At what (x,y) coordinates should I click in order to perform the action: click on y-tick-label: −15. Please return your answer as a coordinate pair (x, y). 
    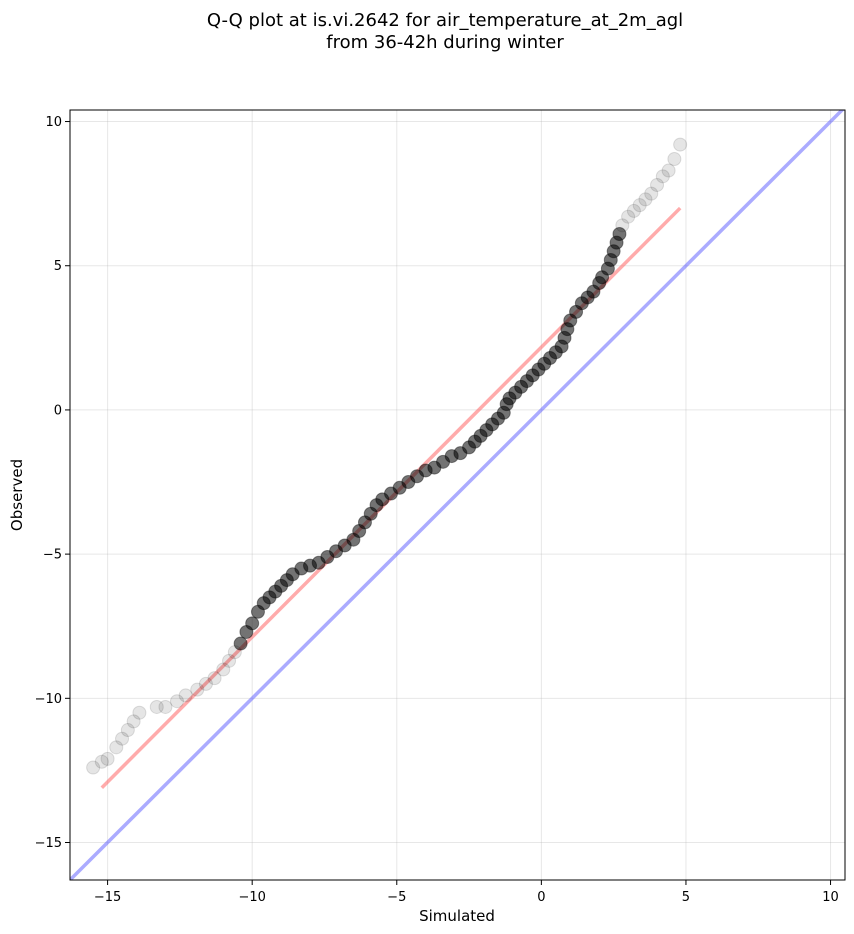
    Looking at the image, I should click on (48, 843).